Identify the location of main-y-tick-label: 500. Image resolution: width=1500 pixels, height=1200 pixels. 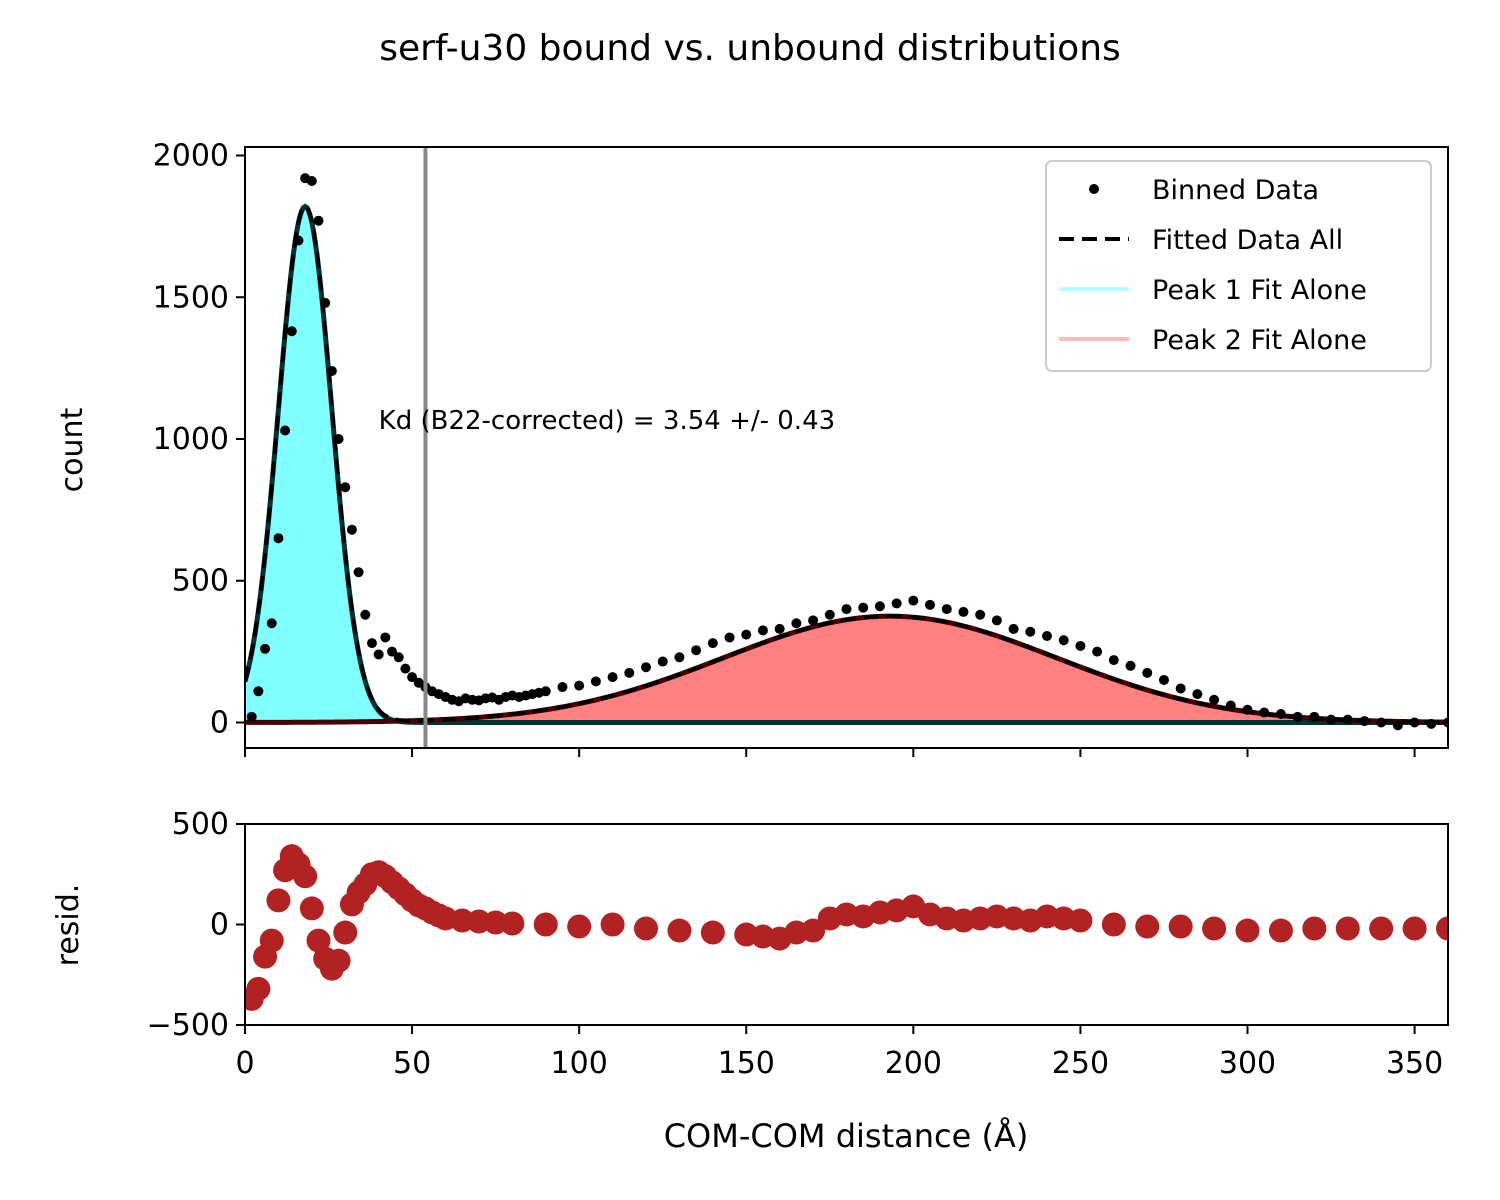
(200, 581).